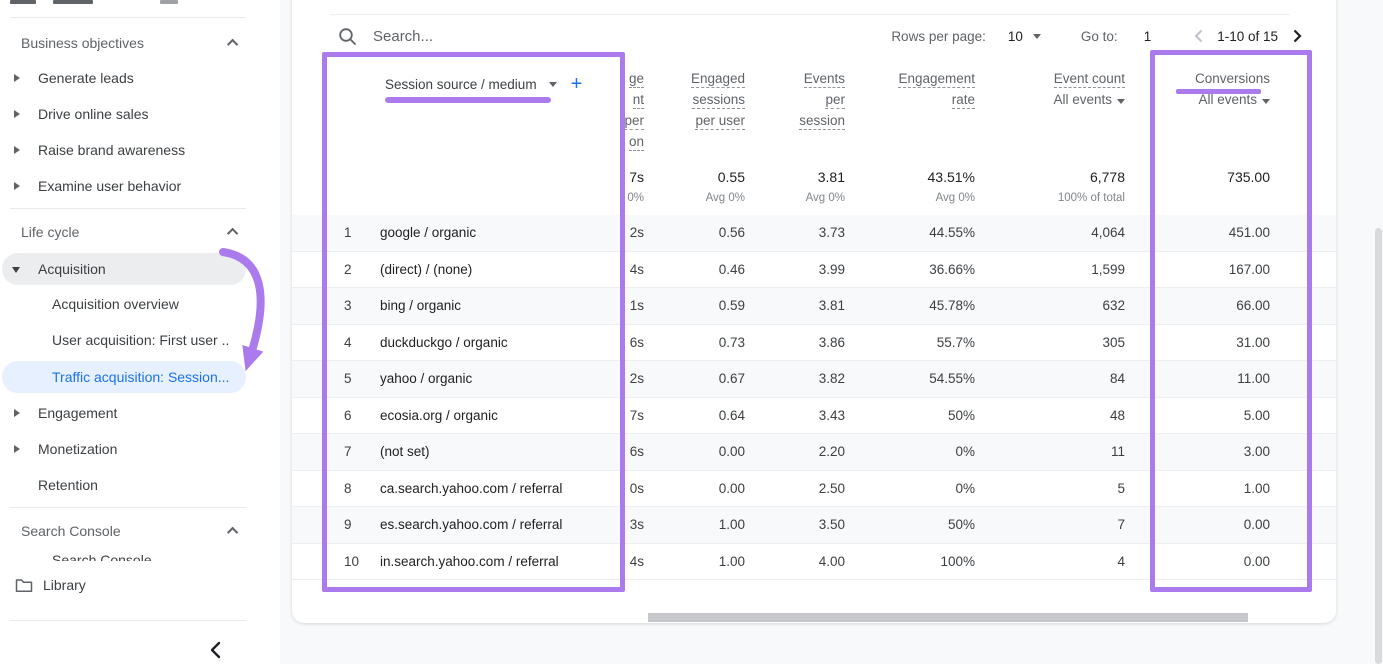  Describe the element at coordinates (822, 100) in the screenshot. I see `column-header-events-per-session: Events per session` at that location.